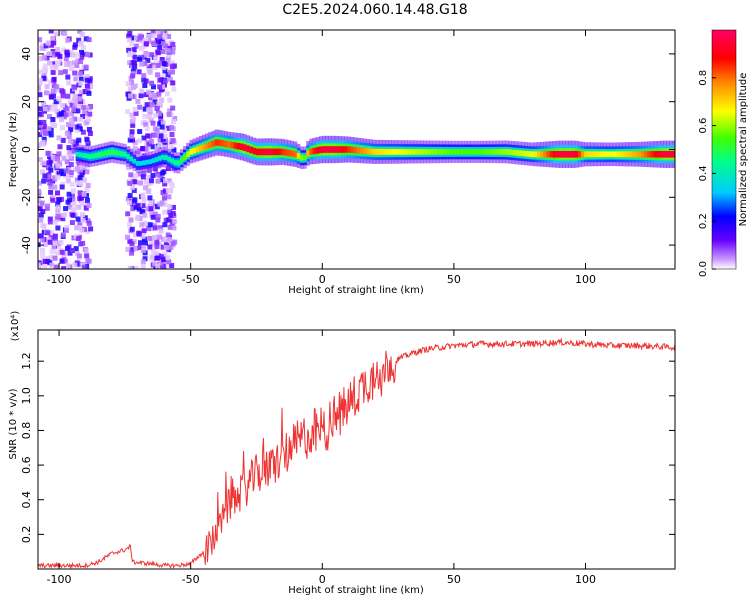 Image resolution: width=750 pixels, height=600 pixels. I want to click on colorbar-tick-label: 0.6, so click(703, 126).